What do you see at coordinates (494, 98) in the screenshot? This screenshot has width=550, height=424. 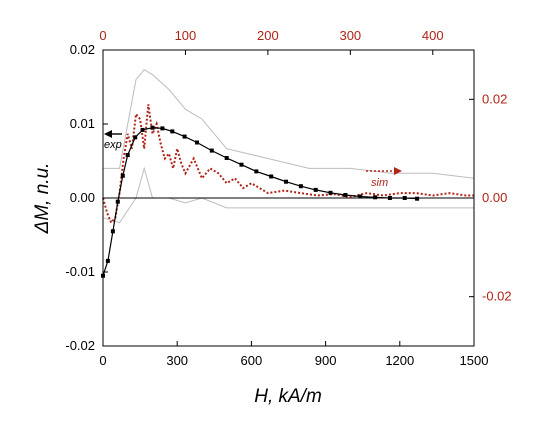 I see `right-tick-label: 0.02` at bounding box center [494, 98].